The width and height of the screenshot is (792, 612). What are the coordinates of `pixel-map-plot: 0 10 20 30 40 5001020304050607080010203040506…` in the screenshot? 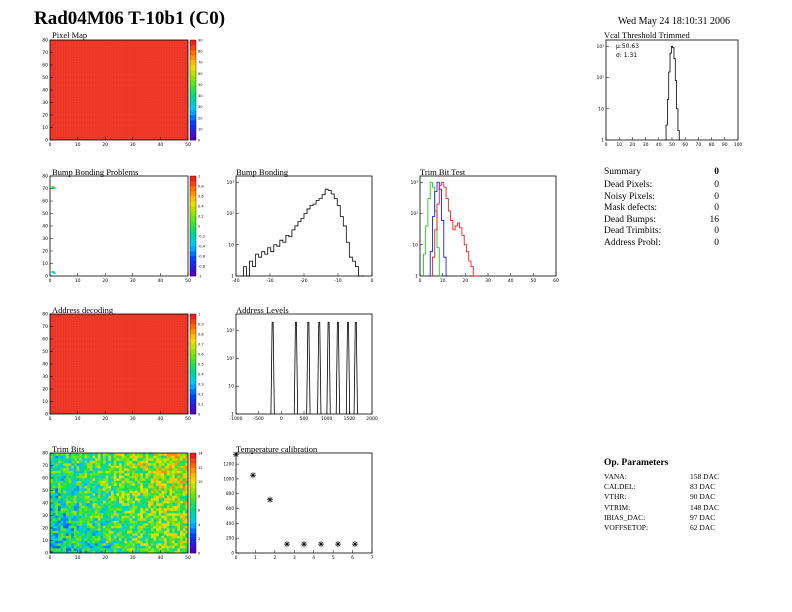 It's located at (122, 93).